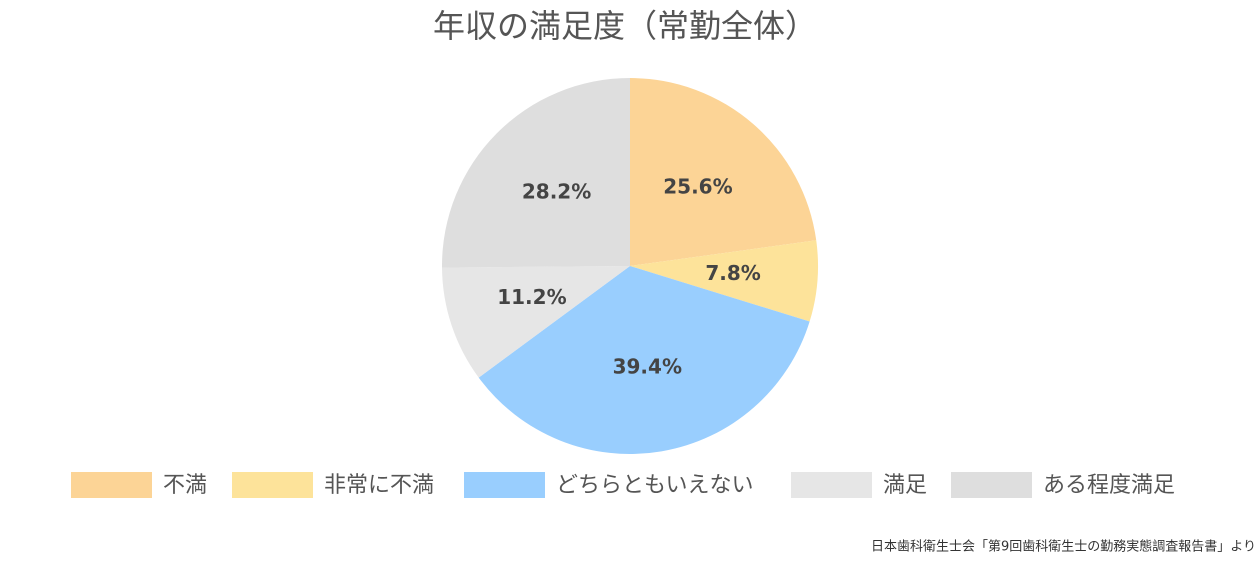 Image resolution: width=1260 pixels, height=562 pixels. What do you see at coordinates (556, 192) in the screenshot?
I see `data-label: 28.2%` at bounding box center [556, 192].